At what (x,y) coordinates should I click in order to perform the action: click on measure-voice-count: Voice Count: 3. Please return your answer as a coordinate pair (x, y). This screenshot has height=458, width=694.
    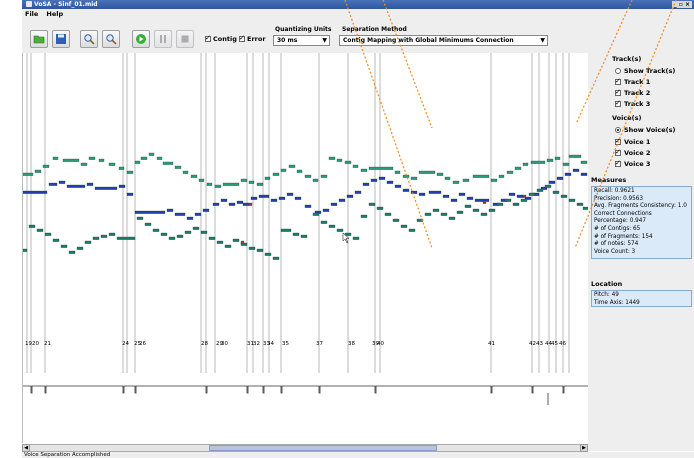
    Looking at the image, I should click on (641, 253).